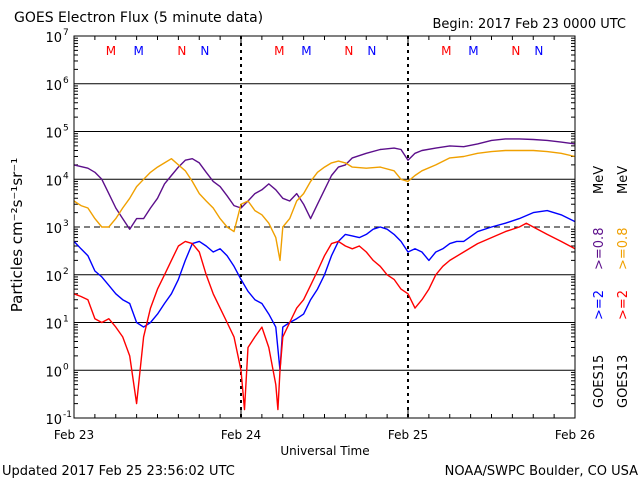 The width and height of the screenshot is (640, 480). What do you see at coordinates (17, 235) in the screenshot?
I see `y-axis-title: Particles cm⁻²s⁻¹sr⁻¹` at bounding box center [17, 235].